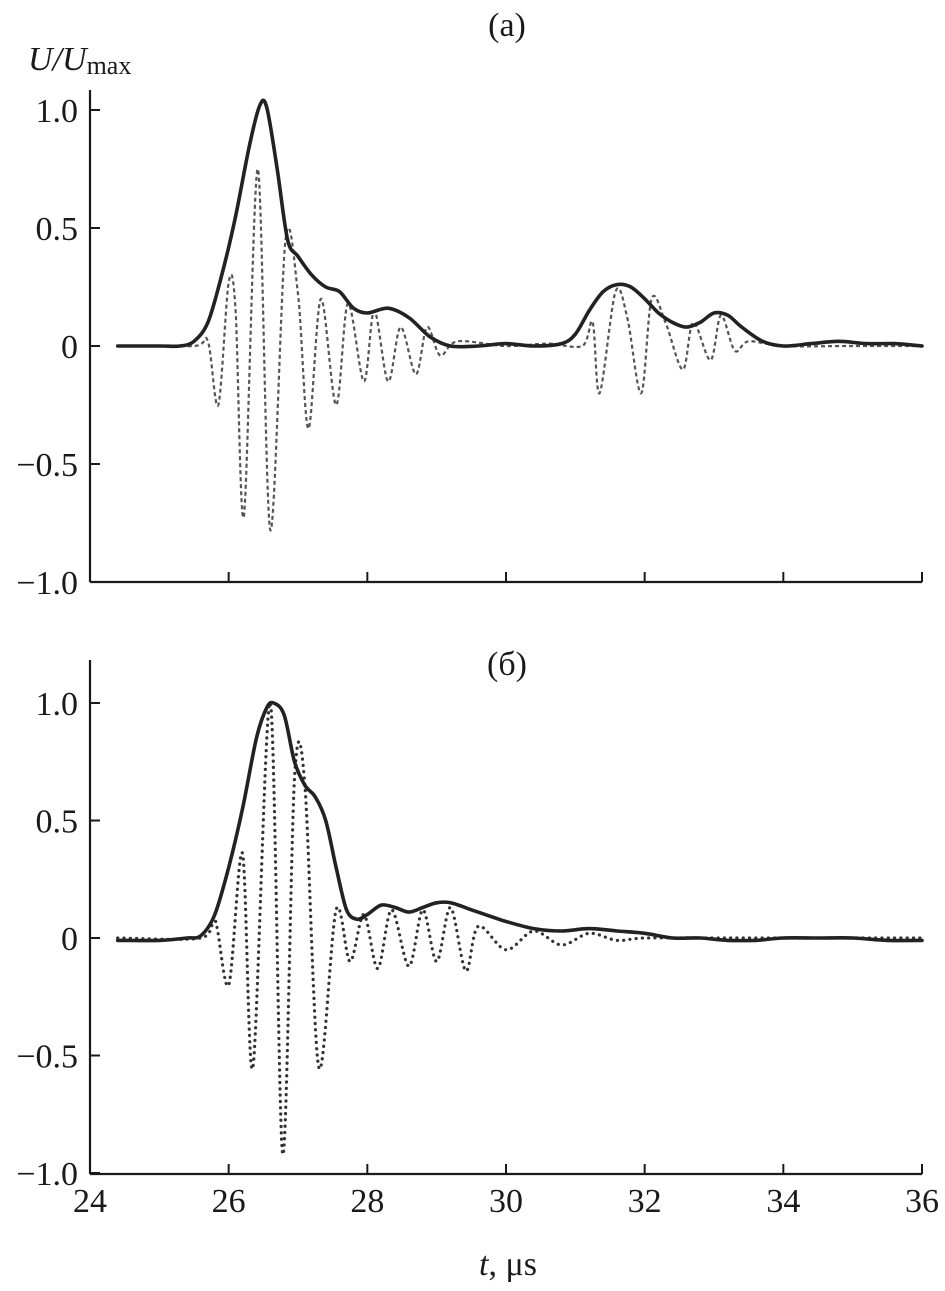  What do you see at coordinates (512, 1264) in the screenshot?
I see `x-axis-title-unit: , μs` at bounding box center [512, 1264].